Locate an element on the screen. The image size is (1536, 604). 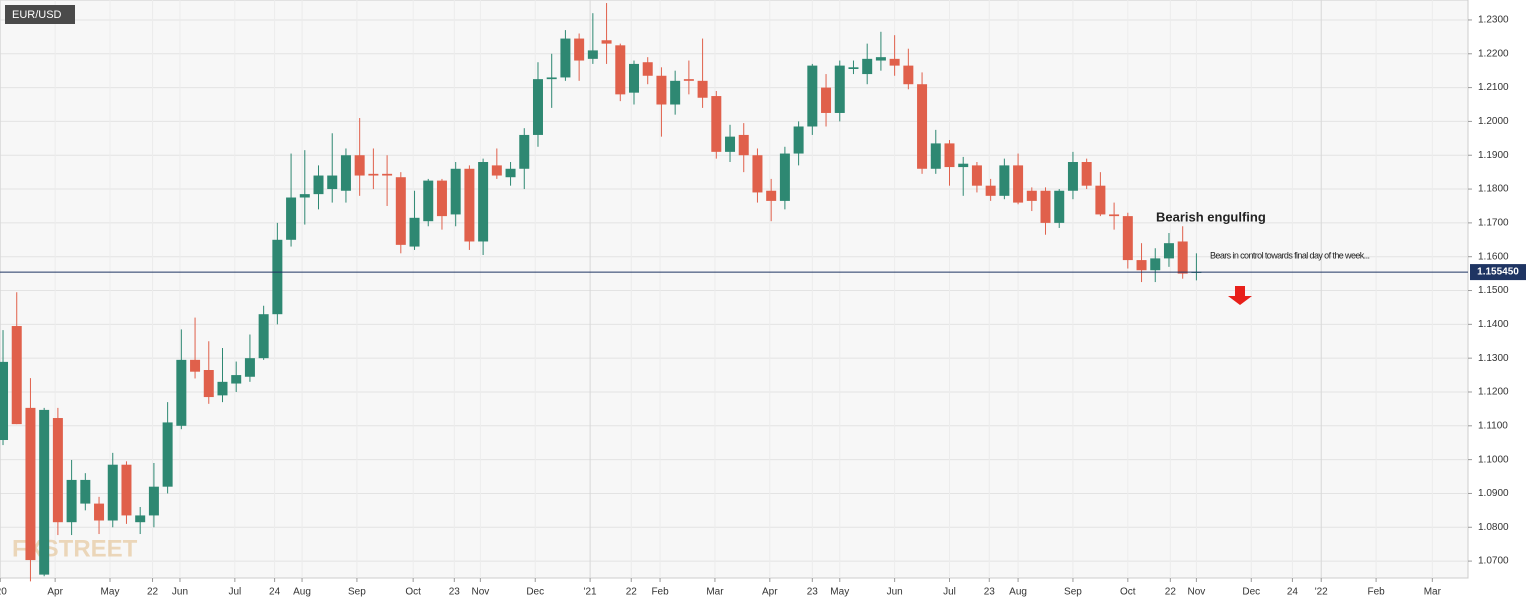
y-tick-label: 1.1600 is located at coordinates (1493, 256).